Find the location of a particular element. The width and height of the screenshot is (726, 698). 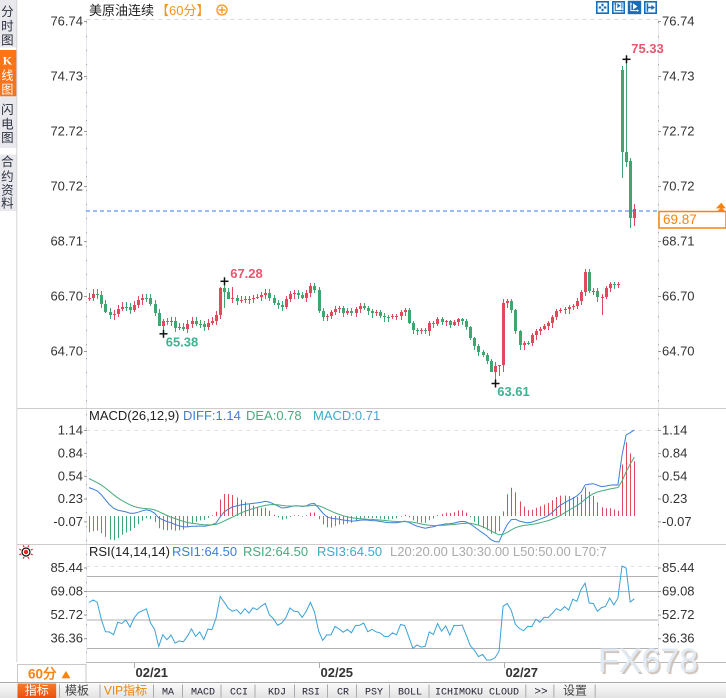

svg-text: BOLL is located at coordinates (410, 693).